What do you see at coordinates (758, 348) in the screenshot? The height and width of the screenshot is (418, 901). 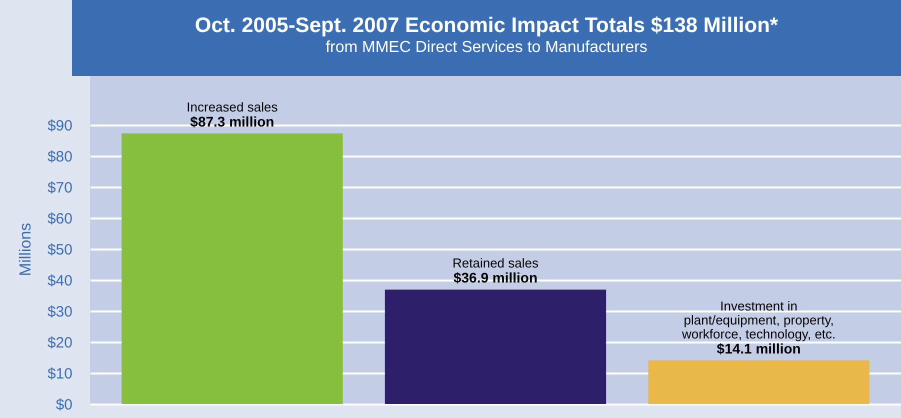 I see `data-label: $14.1 million` at bounding box center [758, 348].